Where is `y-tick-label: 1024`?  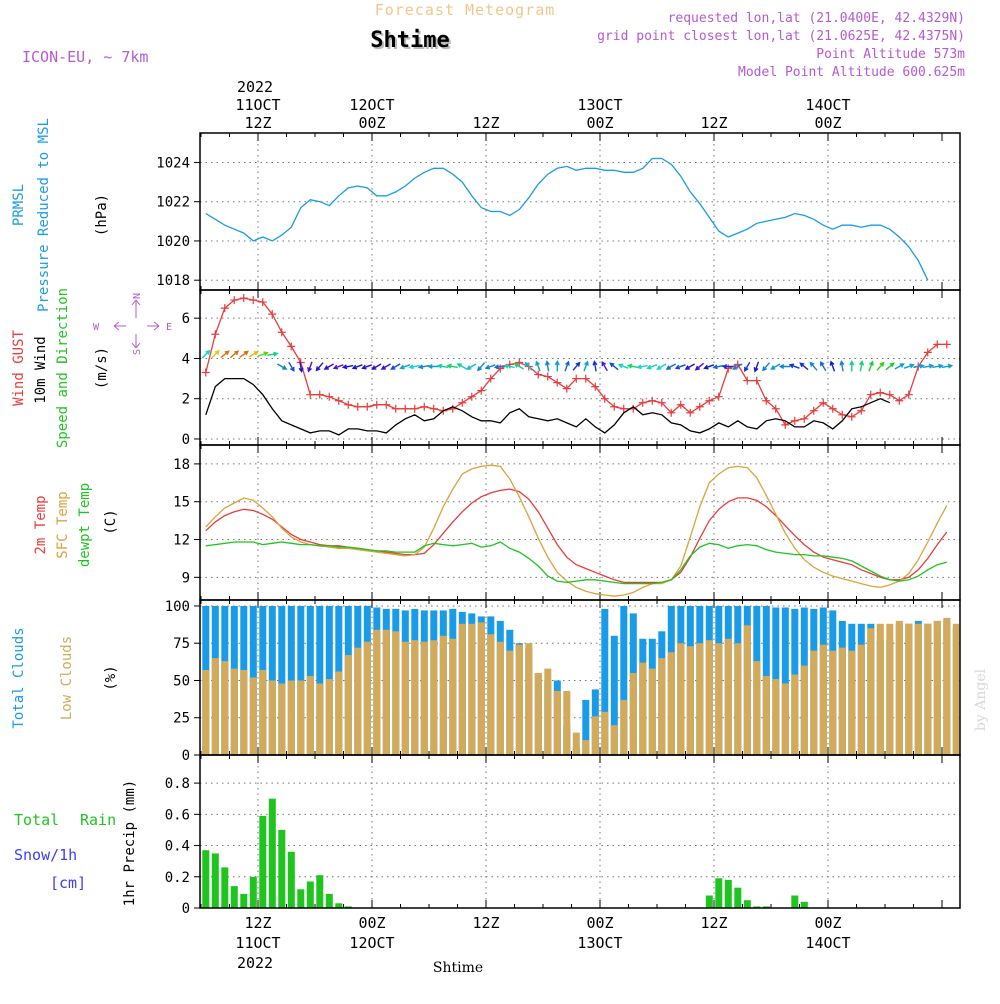 y-tick-label: 1024 is located at coordinates (173, 163).